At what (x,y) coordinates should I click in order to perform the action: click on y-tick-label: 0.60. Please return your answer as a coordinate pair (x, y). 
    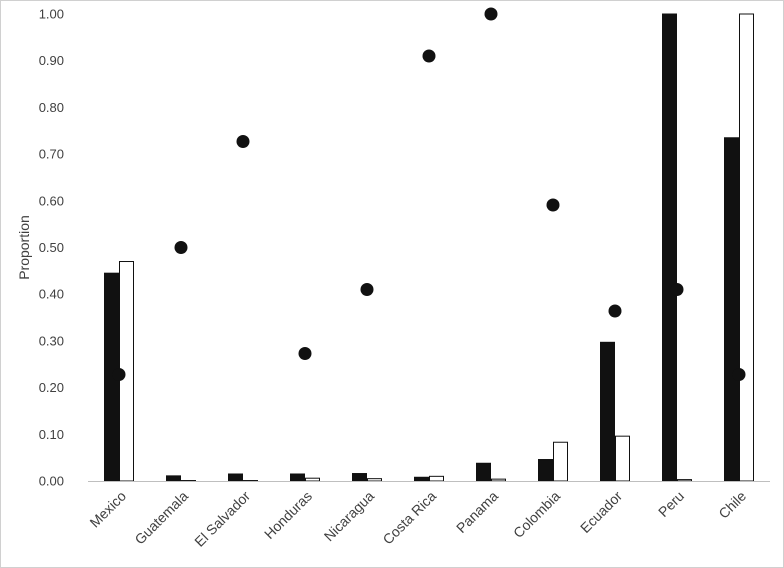
    Looking at the image, I should click on (51, 200).